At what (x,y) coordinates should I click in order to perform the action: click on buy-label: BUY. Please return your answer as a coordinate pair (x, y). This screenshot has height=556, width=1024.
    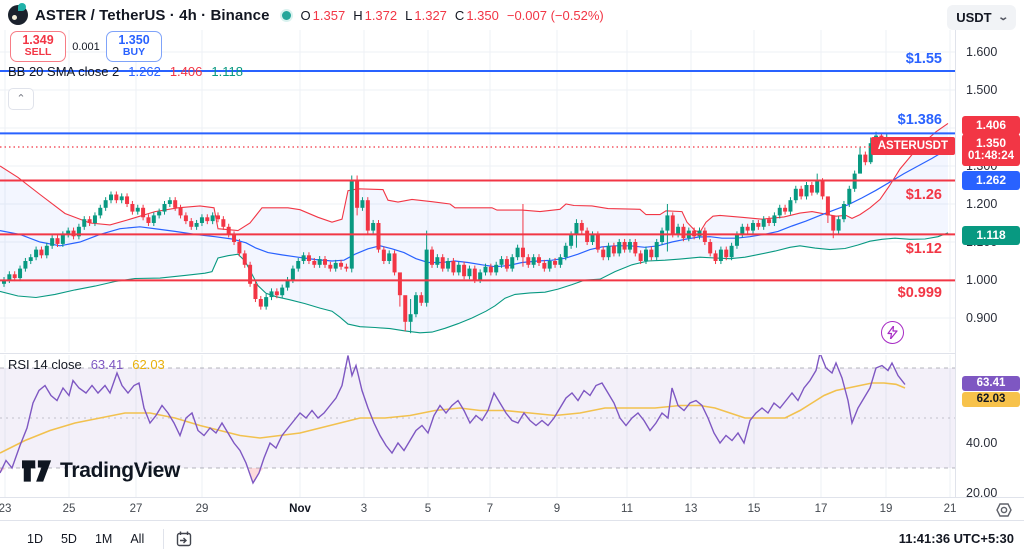
    Looking at the image, I should click on (134, 52).